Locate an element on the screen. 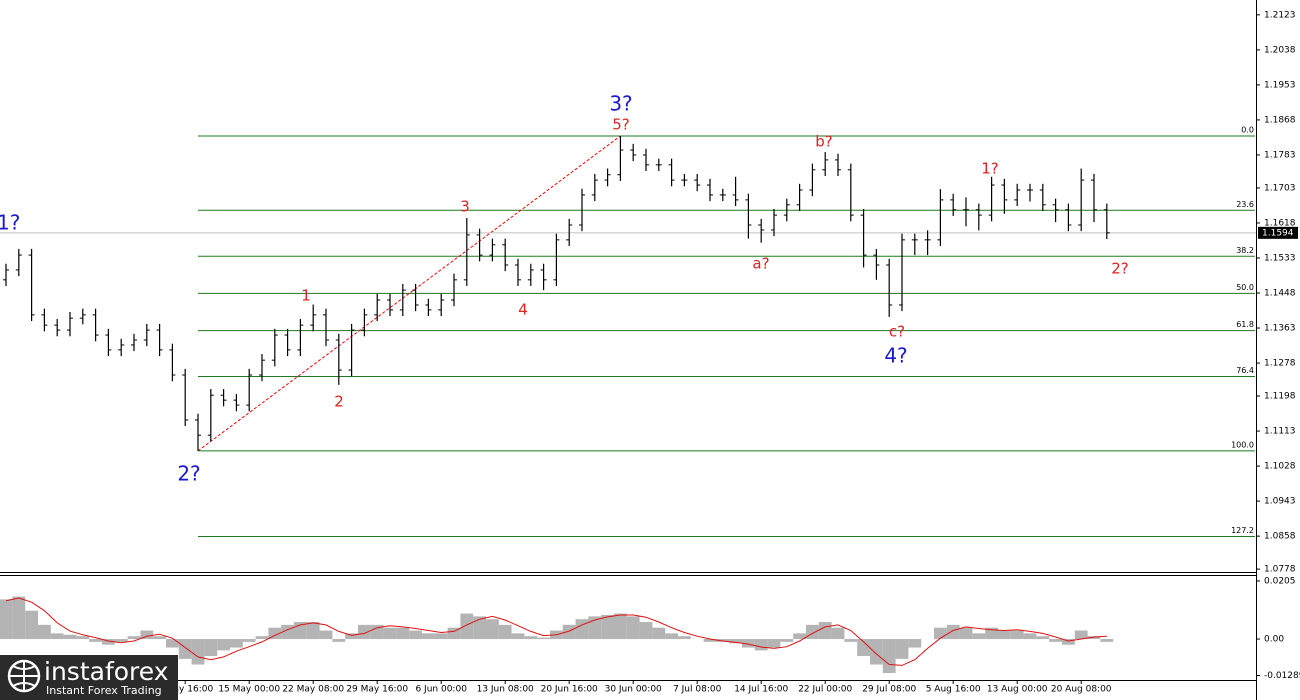  y-tick-label: 1.0778 is located at coordinates (1280, 570).